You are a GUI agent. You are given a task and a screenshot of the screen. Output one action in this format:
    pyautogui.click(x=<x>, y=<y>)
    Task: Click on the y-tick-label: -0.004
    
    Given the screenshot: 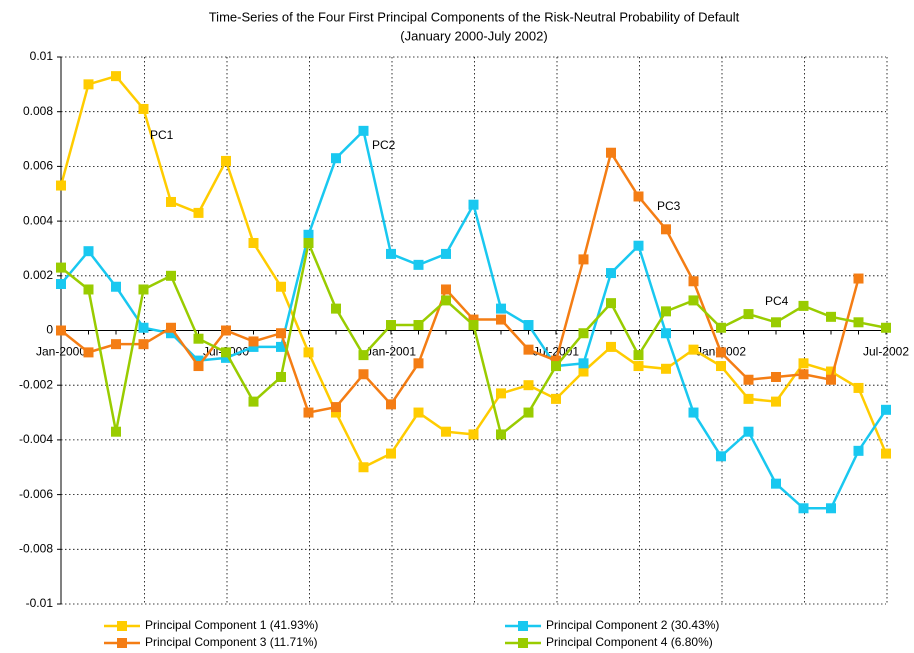 What is the action you would take?
    pyautogui.click(x=36, y=439)
    